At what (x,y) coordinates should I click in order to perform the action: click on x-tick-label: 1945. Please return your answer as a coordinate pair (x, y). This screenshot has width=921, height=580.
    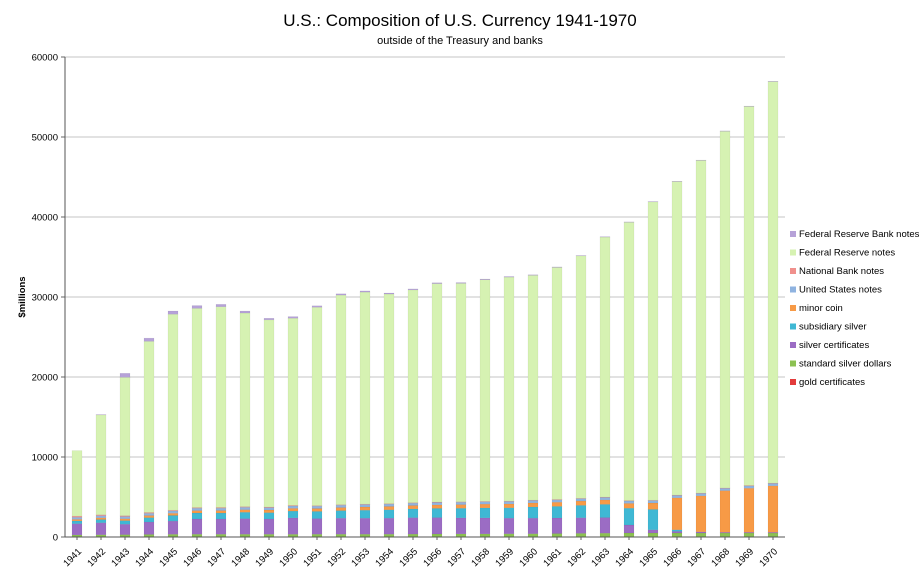
    Looking at the image, I should click on (168, 557).